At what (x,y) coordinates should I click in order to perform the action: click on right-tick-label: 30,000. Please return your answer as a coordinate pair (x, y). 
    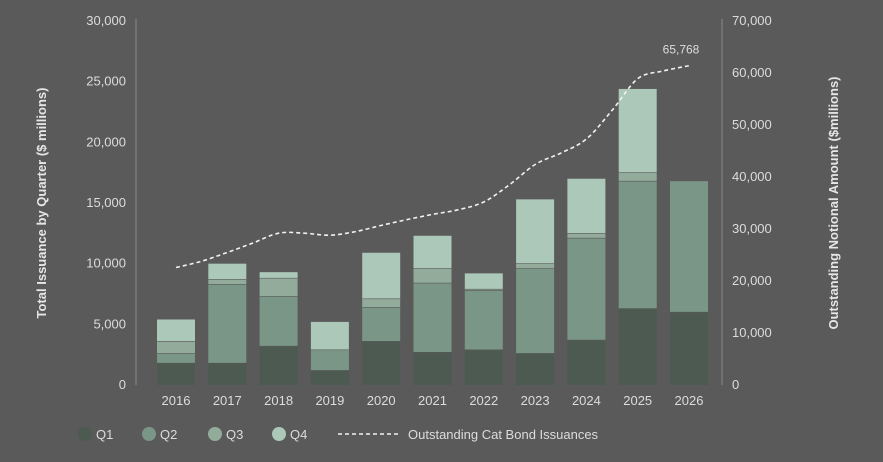
    Looking at the image, I should click on (752, 228).